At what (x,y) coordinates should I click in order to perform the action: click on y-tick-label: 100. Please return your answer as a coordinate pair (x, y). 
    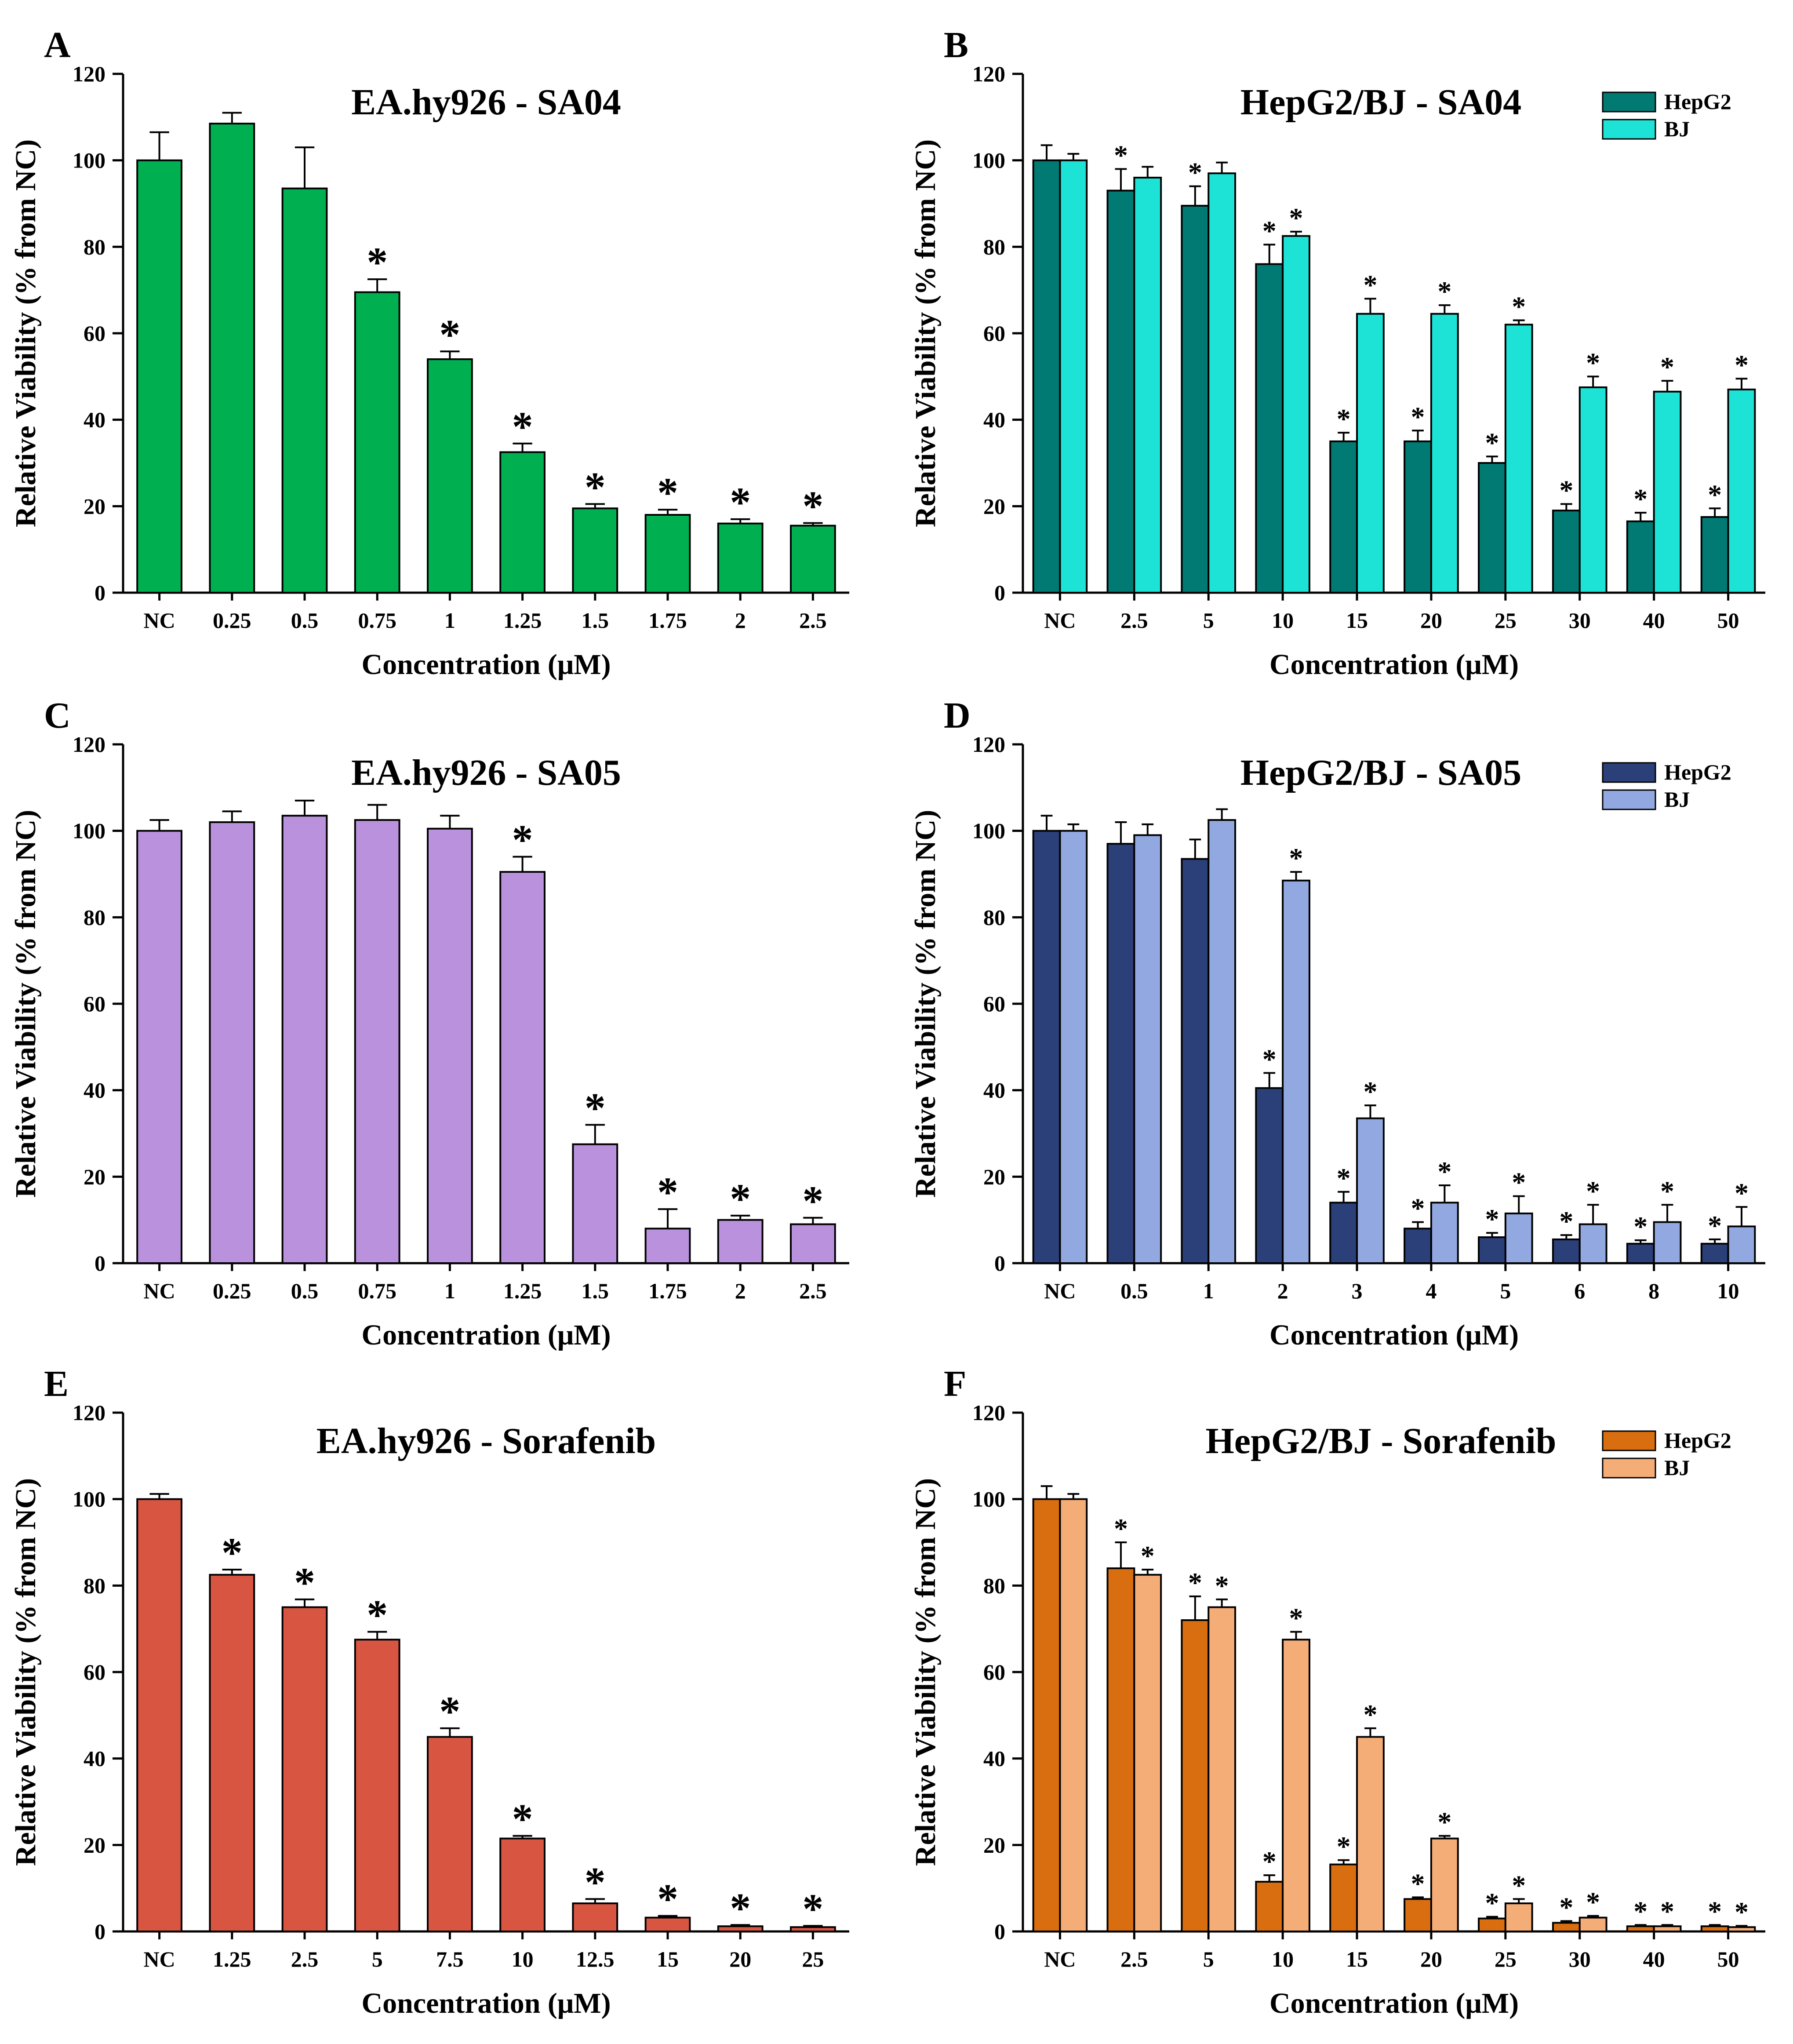
    Looking at the image, I should click on (89, 1499).